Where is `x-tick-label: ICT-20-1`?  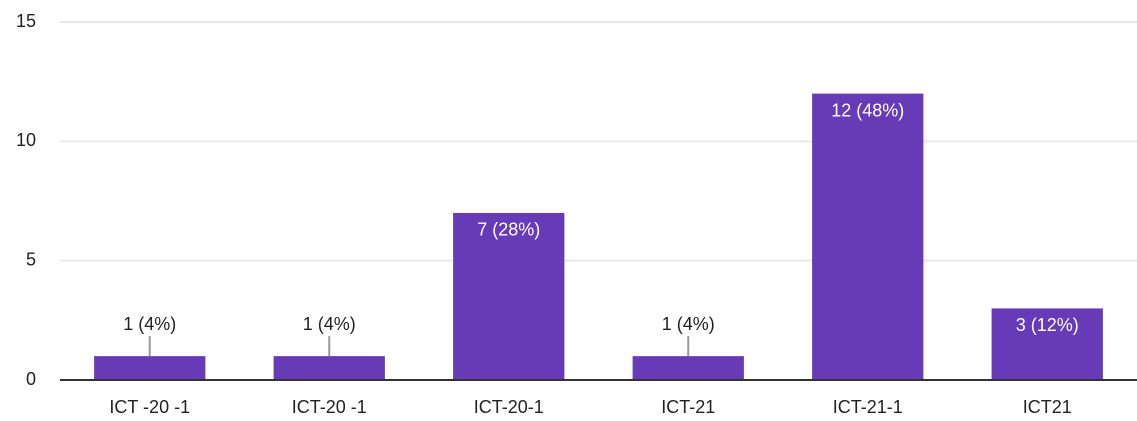
x-tick-label: ICT-20-1 is located at coordinates (509, 407).